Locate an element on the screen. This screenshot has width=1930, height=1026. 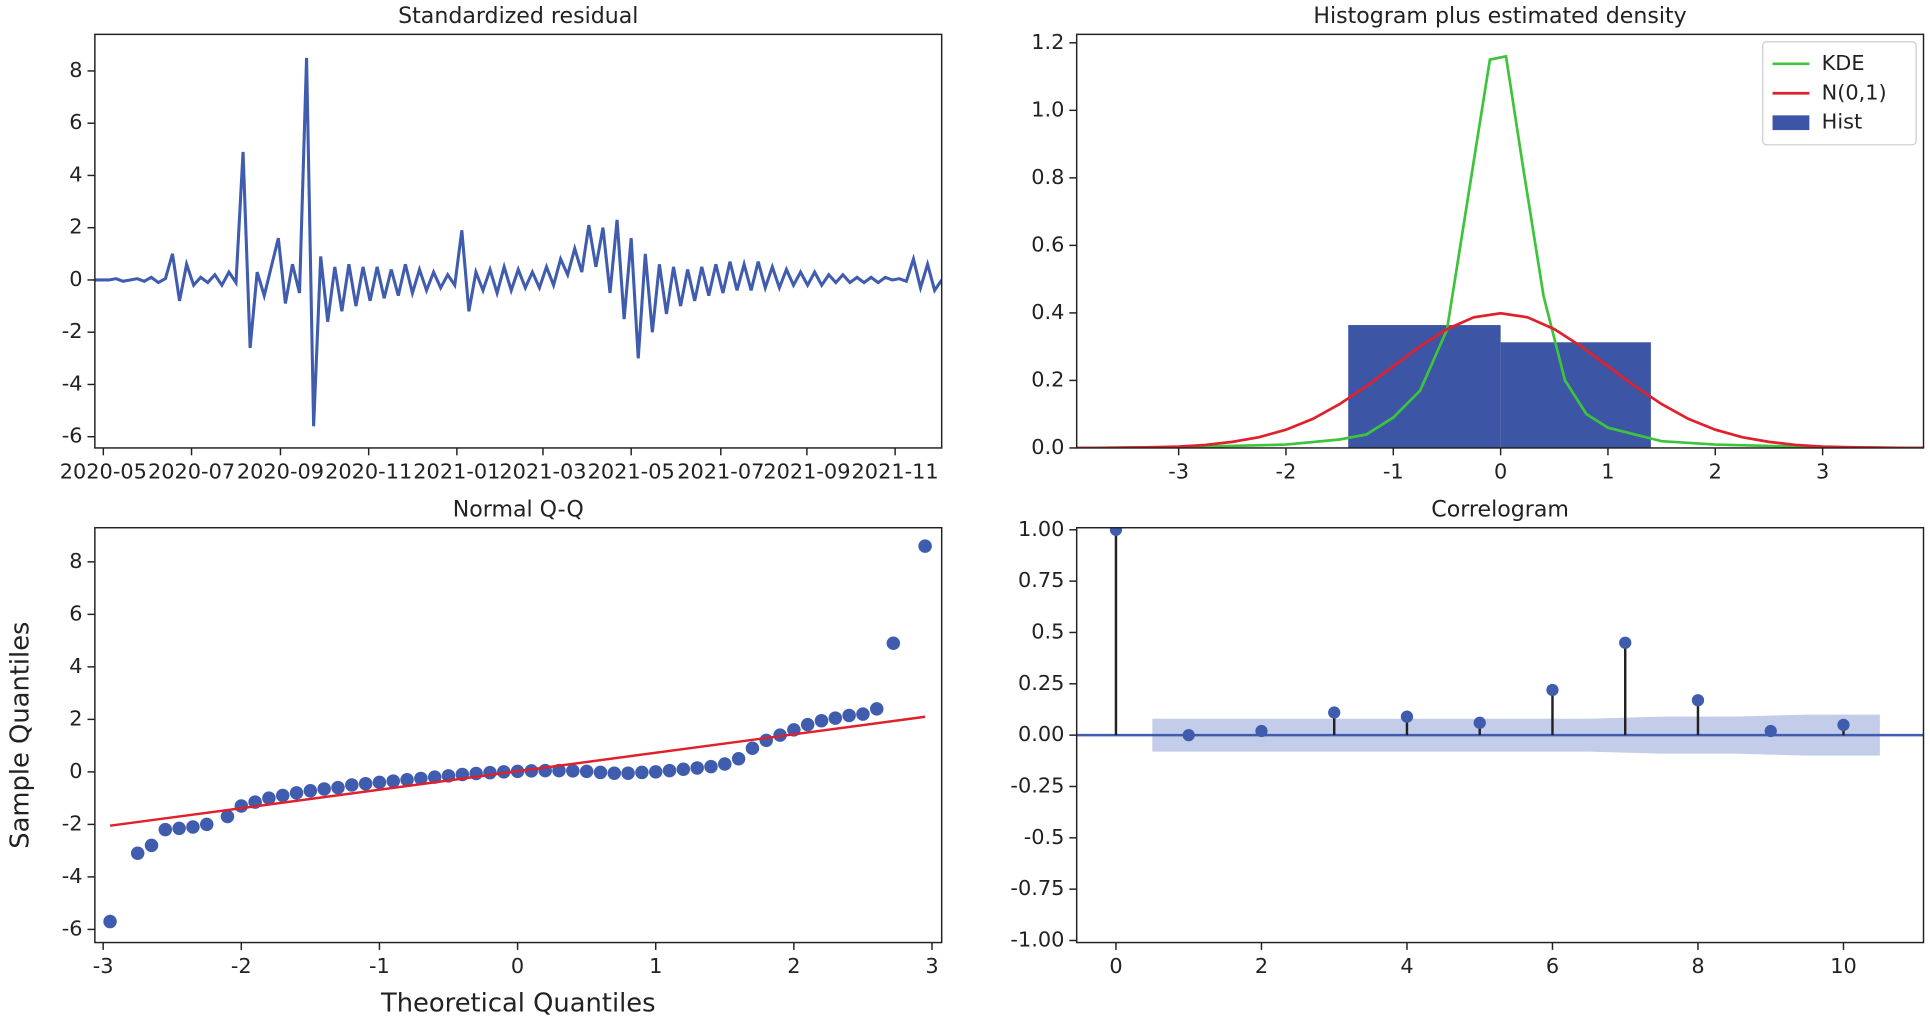
panel-title: Standardized residual is located at coordinates (518, 16).